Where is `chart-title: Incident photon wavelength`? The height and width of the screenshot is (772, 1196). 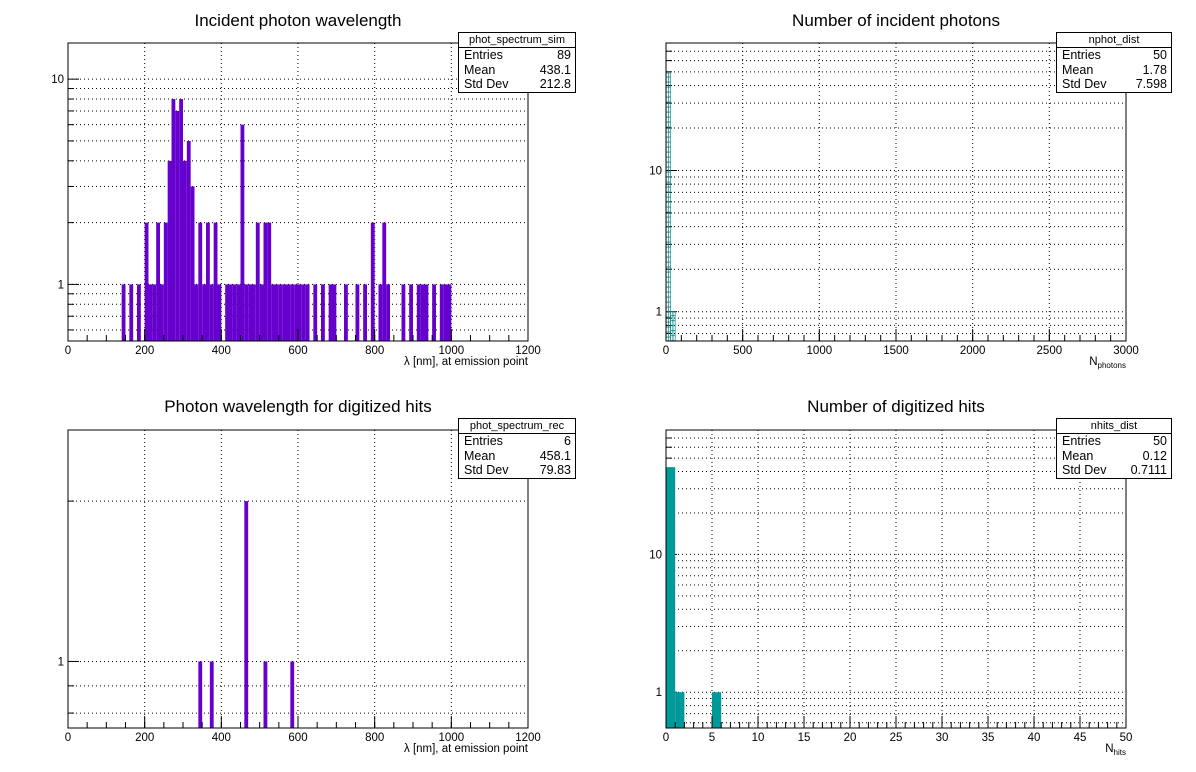
chart-title: Incident photon wavelength is located at coordinates (298, 20).